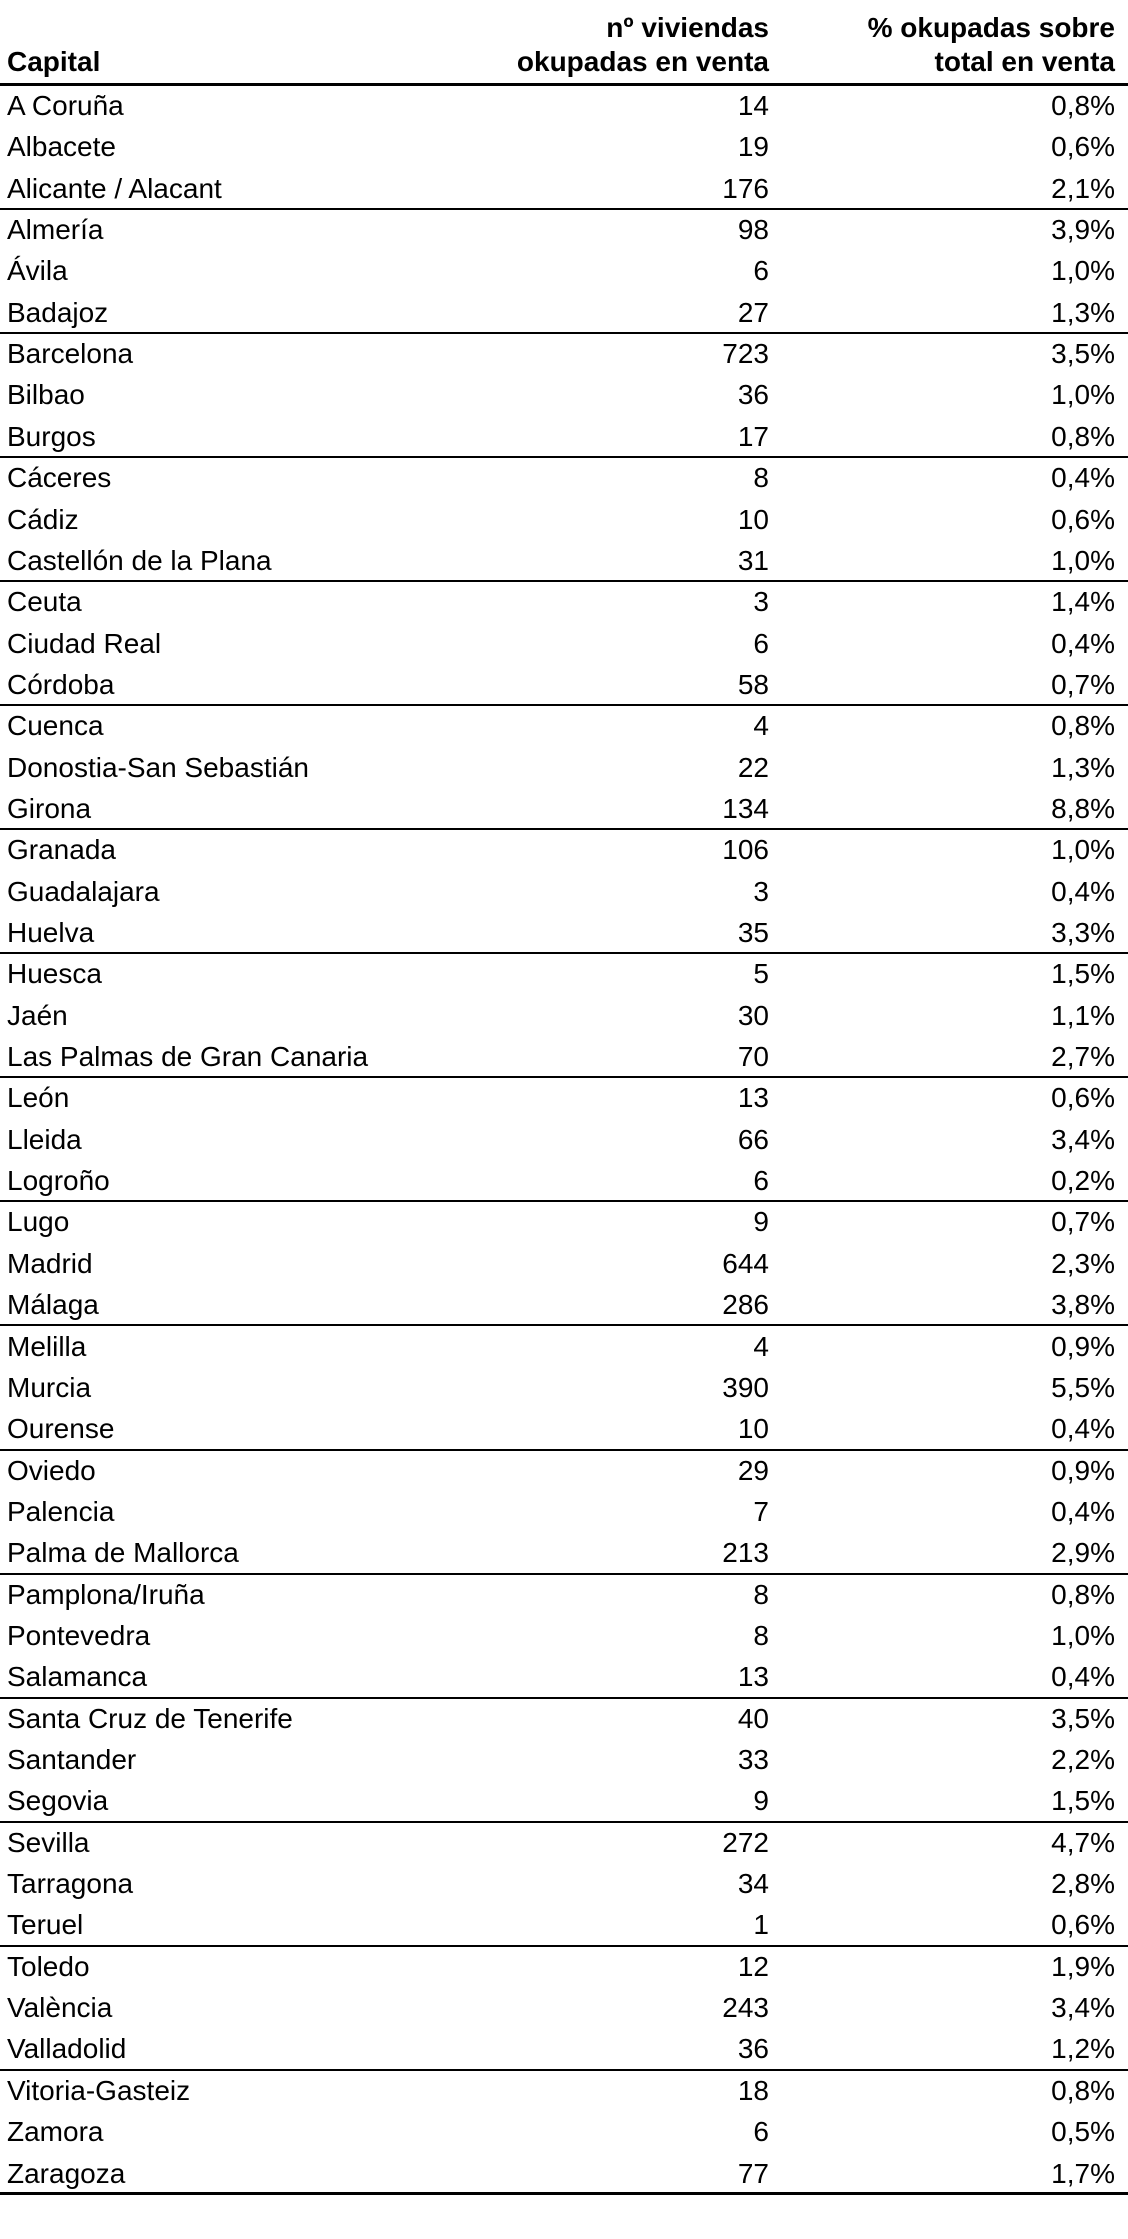  I want to click on table-cell: 2,2%, so click(1083, 1759).